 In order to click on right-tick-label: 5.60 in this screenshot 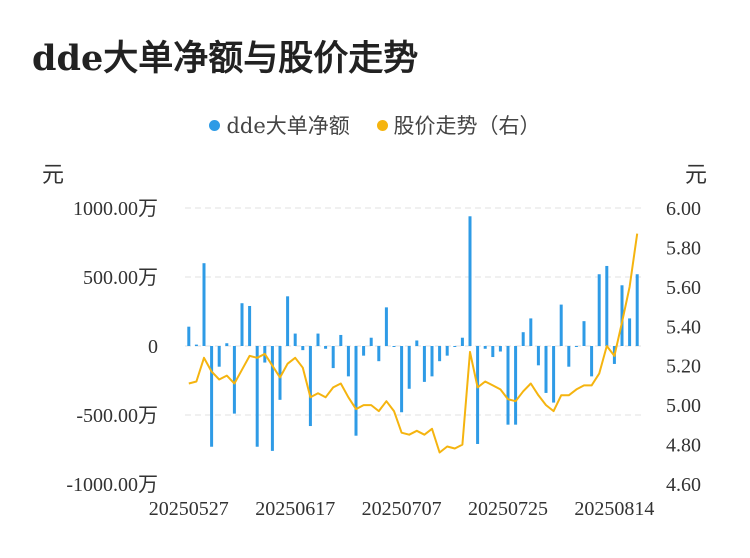, I will do `click(683, 288)`.